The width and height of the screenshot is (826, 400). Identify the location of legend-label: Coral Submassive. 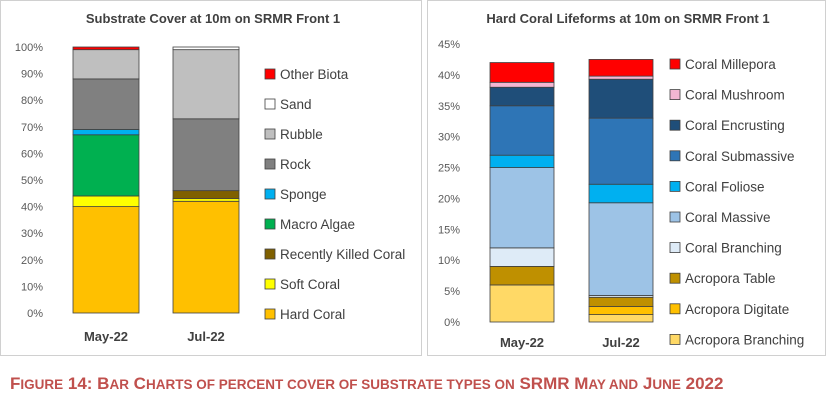
(740, 156).